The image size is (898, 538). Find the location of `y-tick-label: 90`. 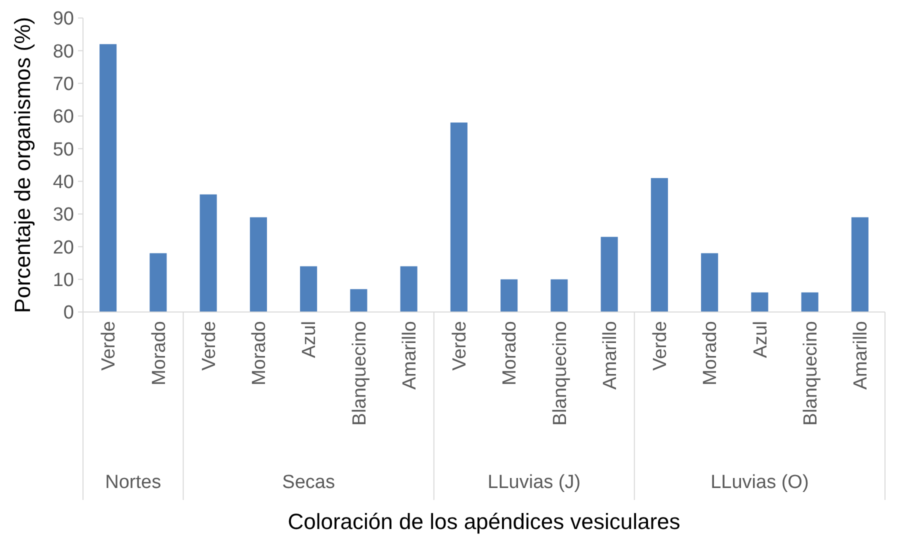

y-tick-label: 90 is located at coordinates (63, 19).